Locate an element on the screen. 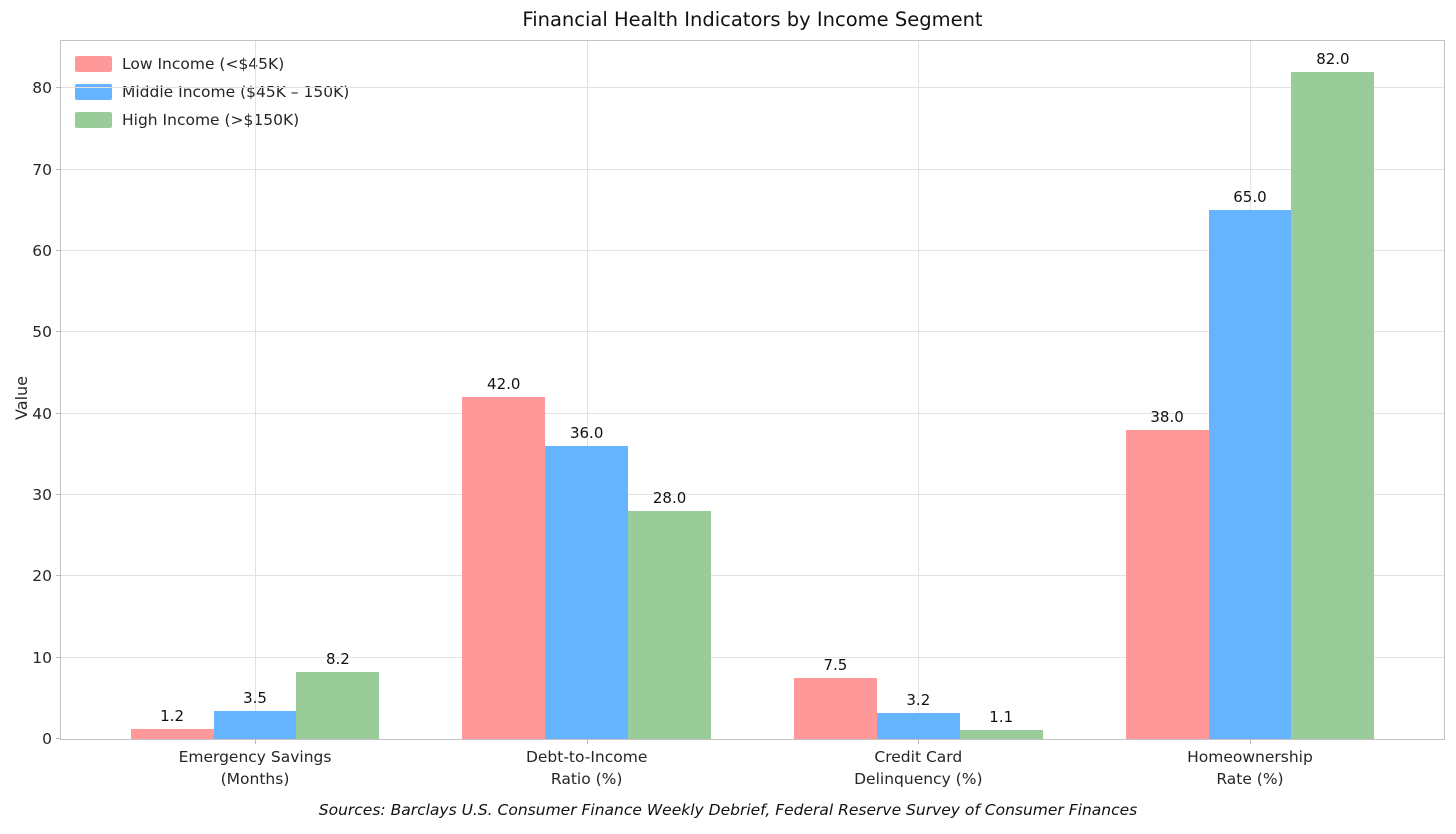 The width and height of the screenshot is (1456, 834). gridline-x-emergency-savings is located at coordinates (256, 390).